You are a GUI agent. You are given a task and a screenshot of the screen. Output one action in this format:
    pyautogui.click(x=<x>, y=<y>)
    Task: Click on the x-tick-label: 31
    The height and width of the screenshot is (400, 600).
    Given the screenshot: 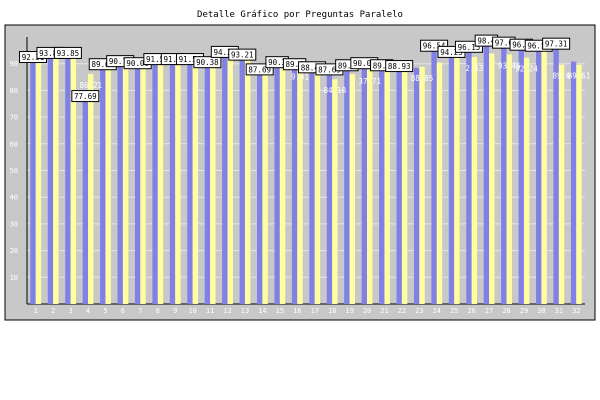 What is the action you would take?
    pyautogui.click(x=559, y=311)
    